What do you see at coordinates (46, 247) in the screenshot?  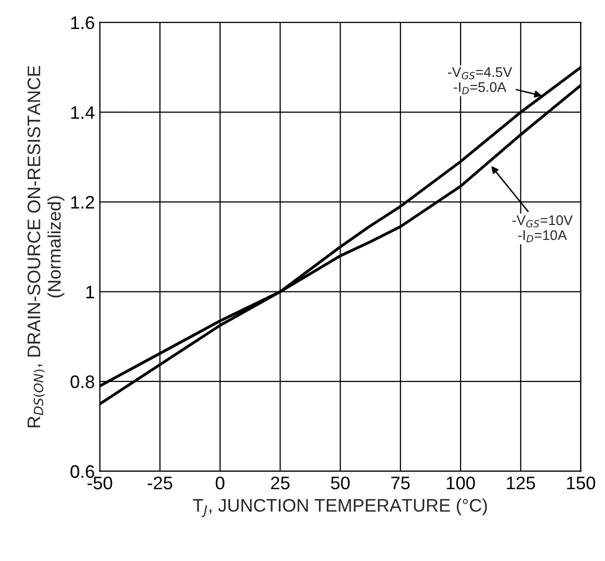 I see `y-axis-title: R$_{DS(ON)}$, DRAIN-SOURCE ON-RESISTANCE (Normalized)` at bounding box center [46, 247].